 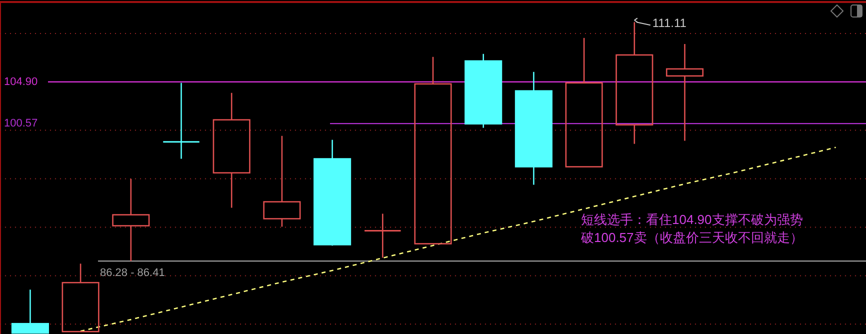 I want to click on y-tick-label: 104.90, so click(x=21, y=82).